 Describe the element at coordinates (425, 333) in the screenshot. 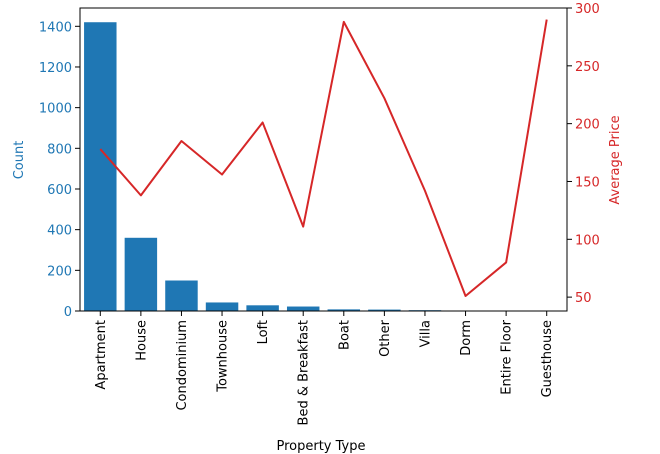

I see `x-tick-label: Villa` at that location.